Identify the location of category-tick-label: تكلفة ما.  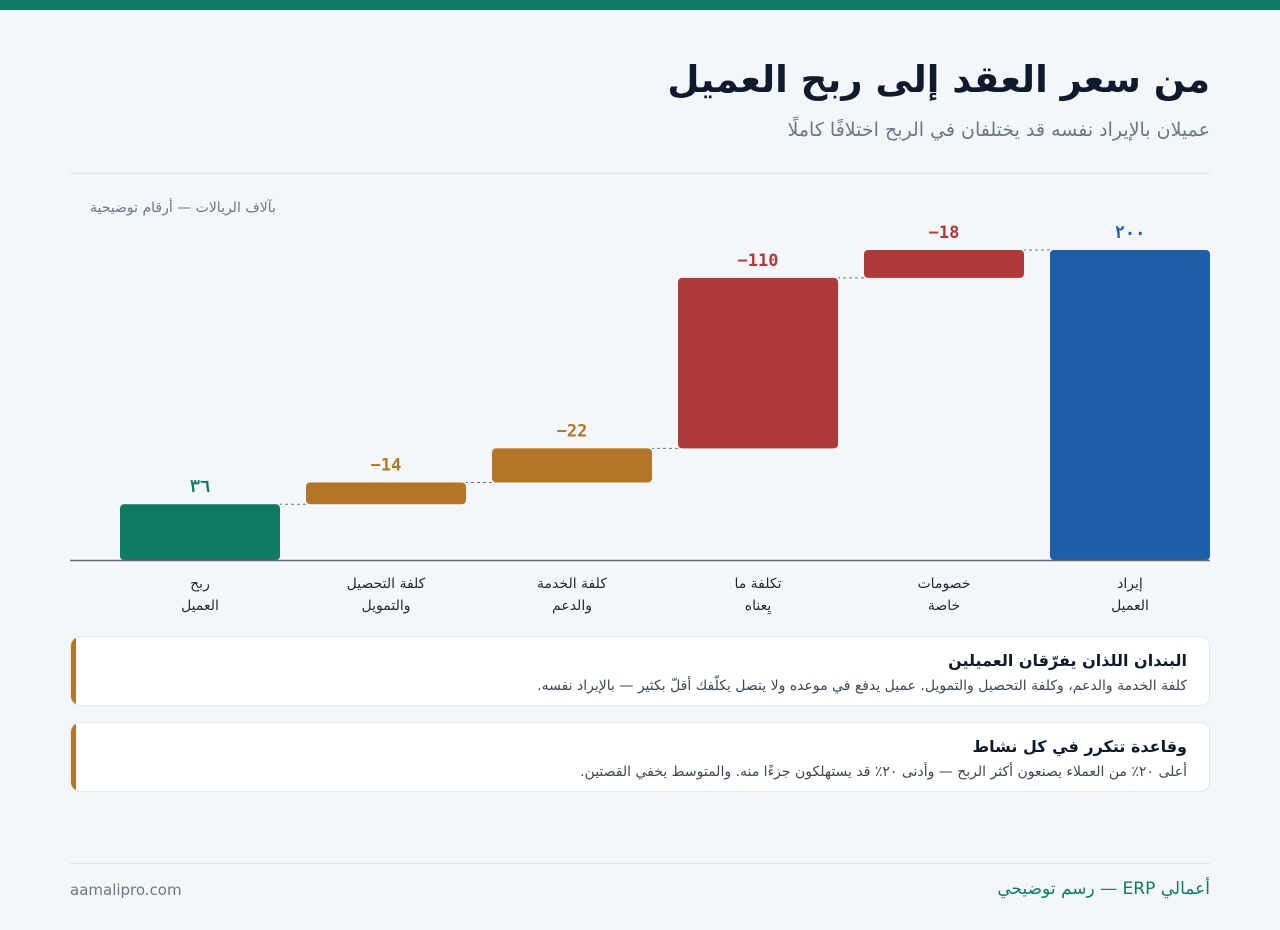
(757, 584).